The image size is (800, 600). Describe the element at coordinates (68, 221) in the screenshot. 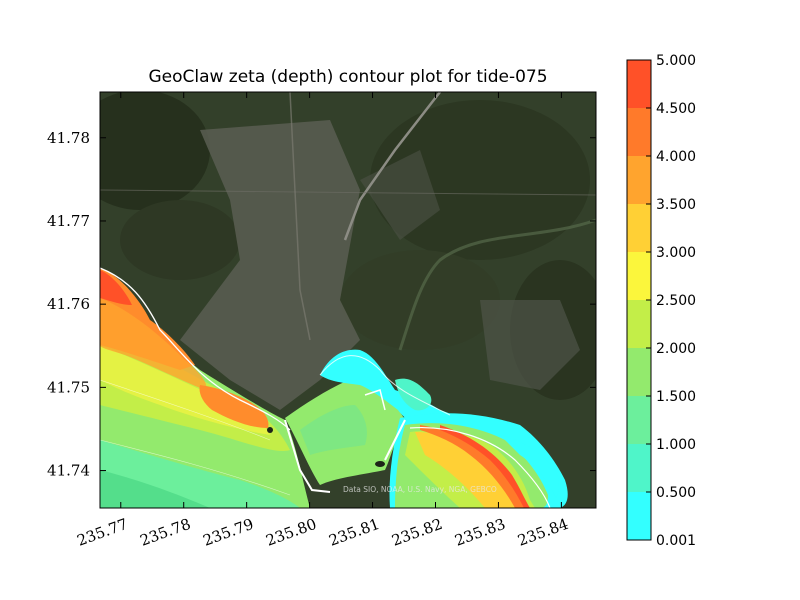

I see `y-tick-label: 41.77` at that location.